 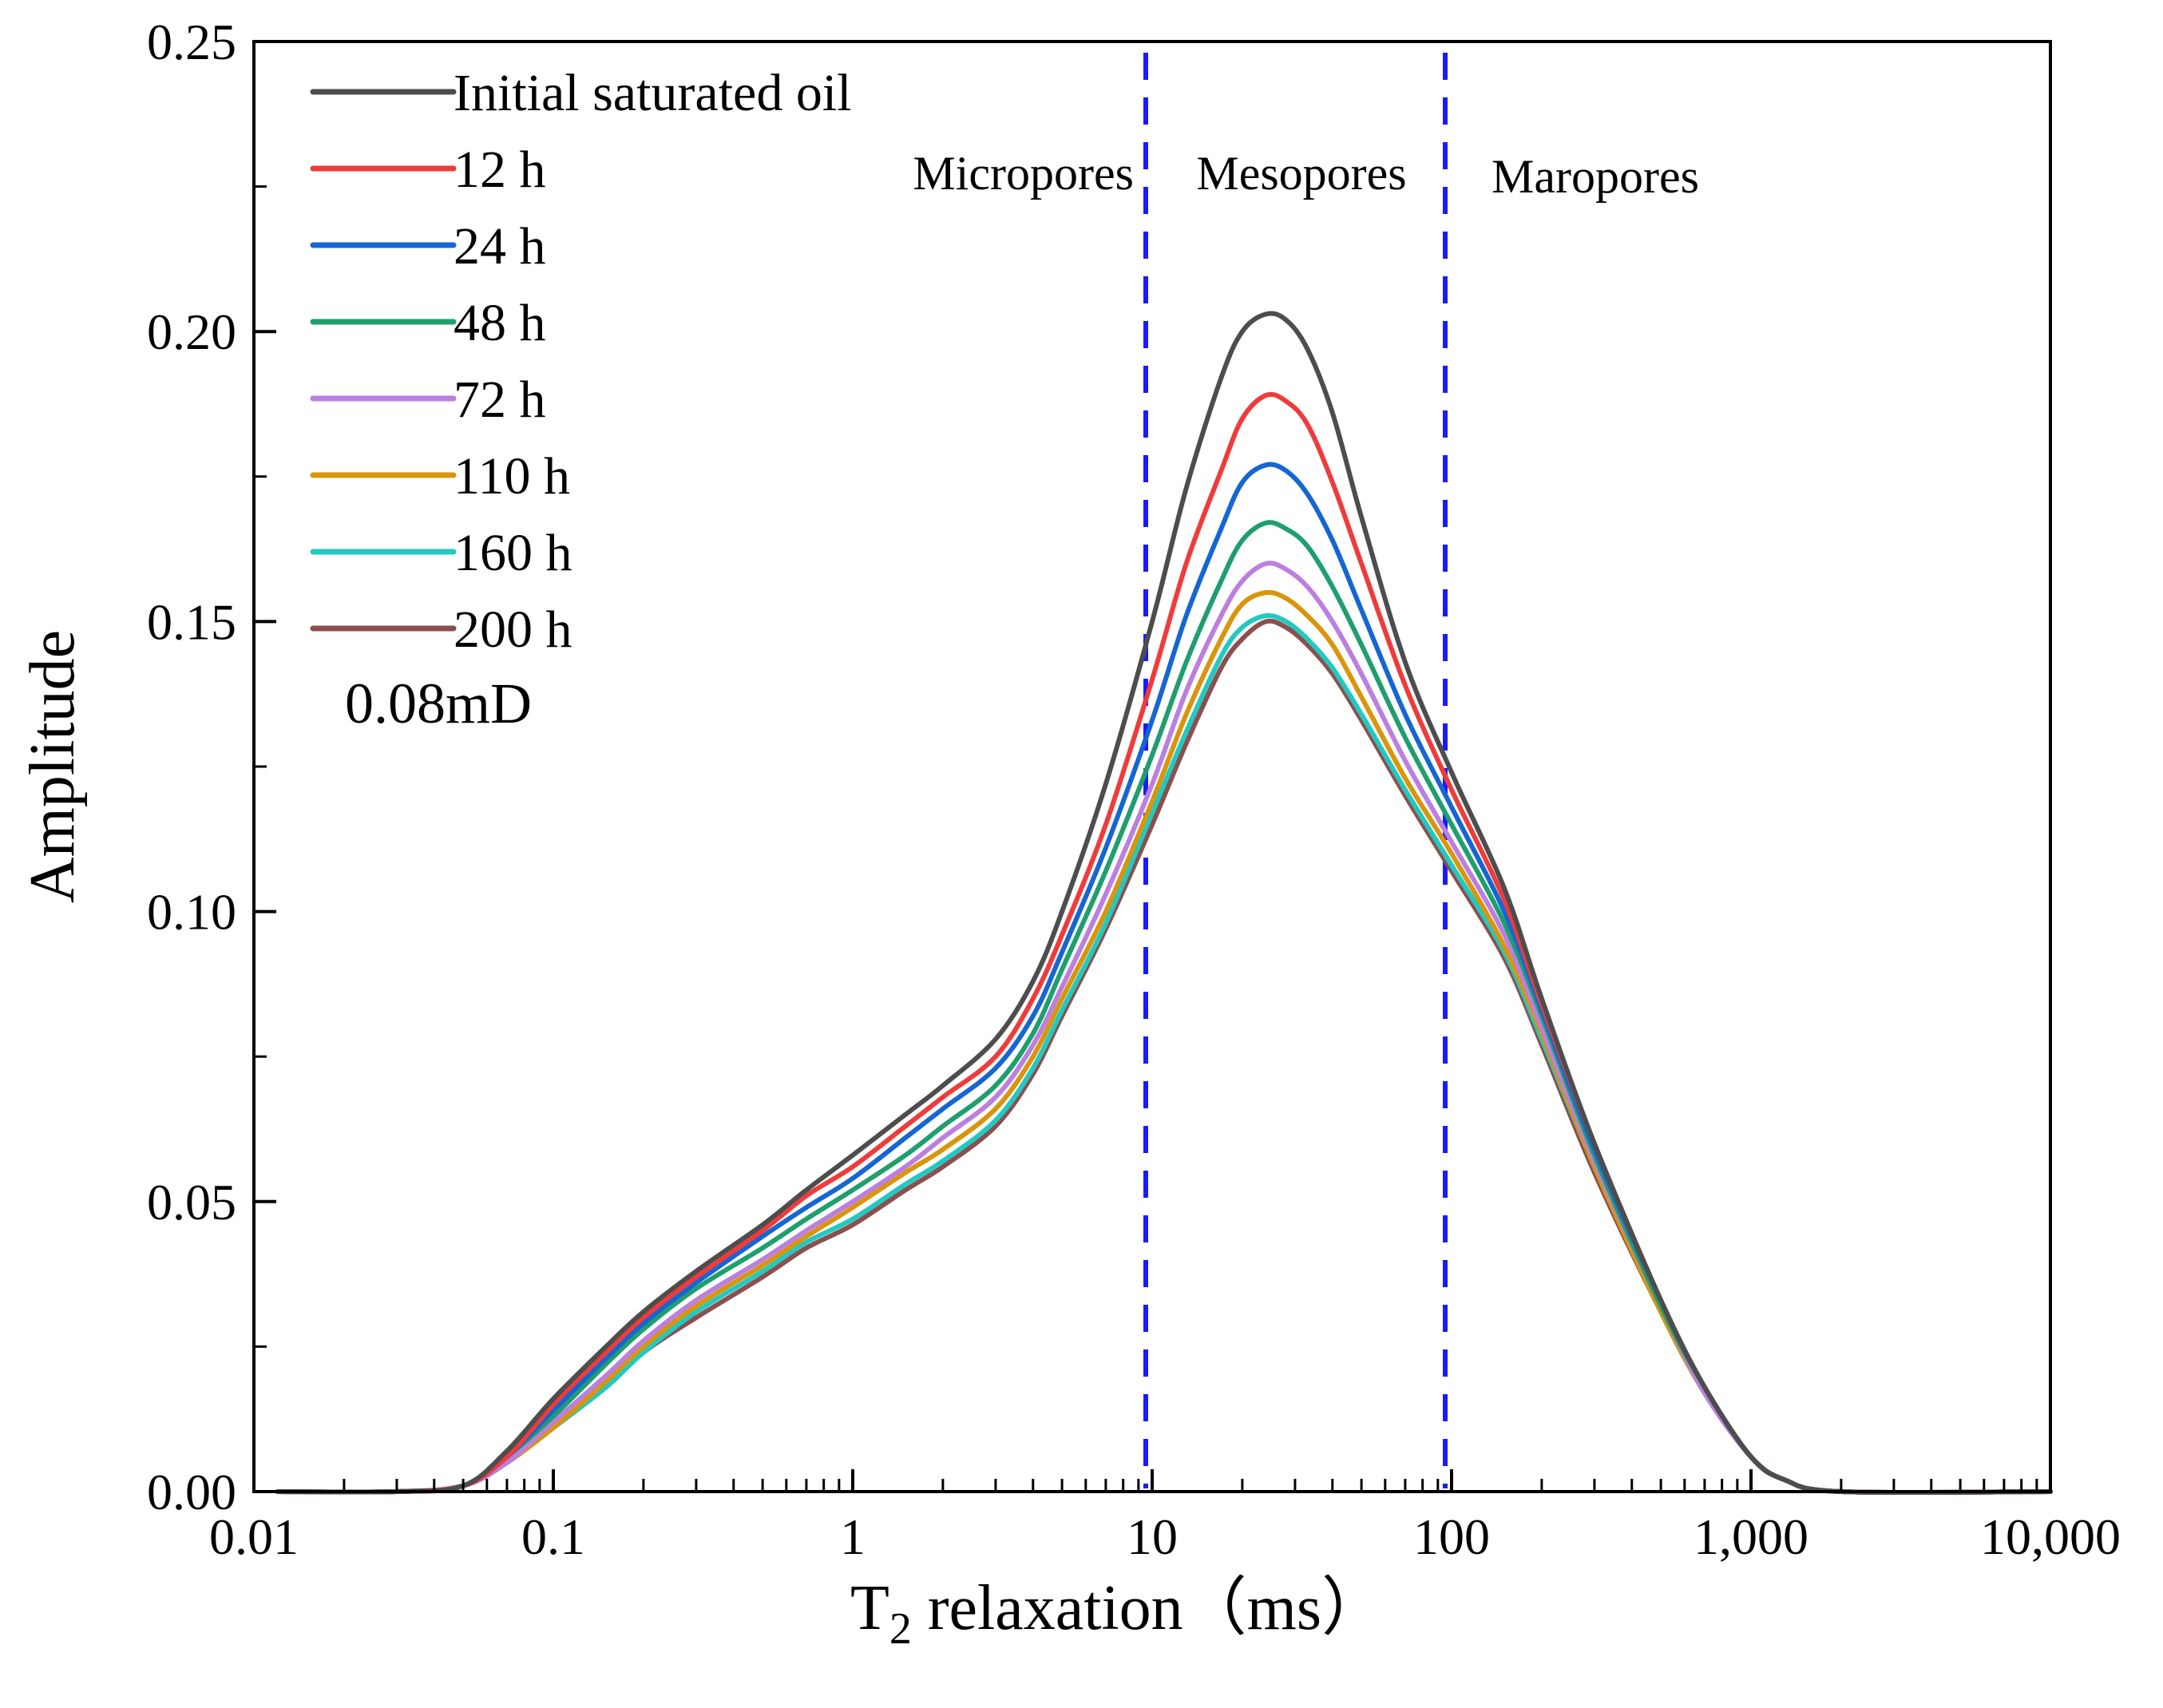 I want to click on x-axis-title: T2 relaxation（ms）, so click(x=1118, y=1614).